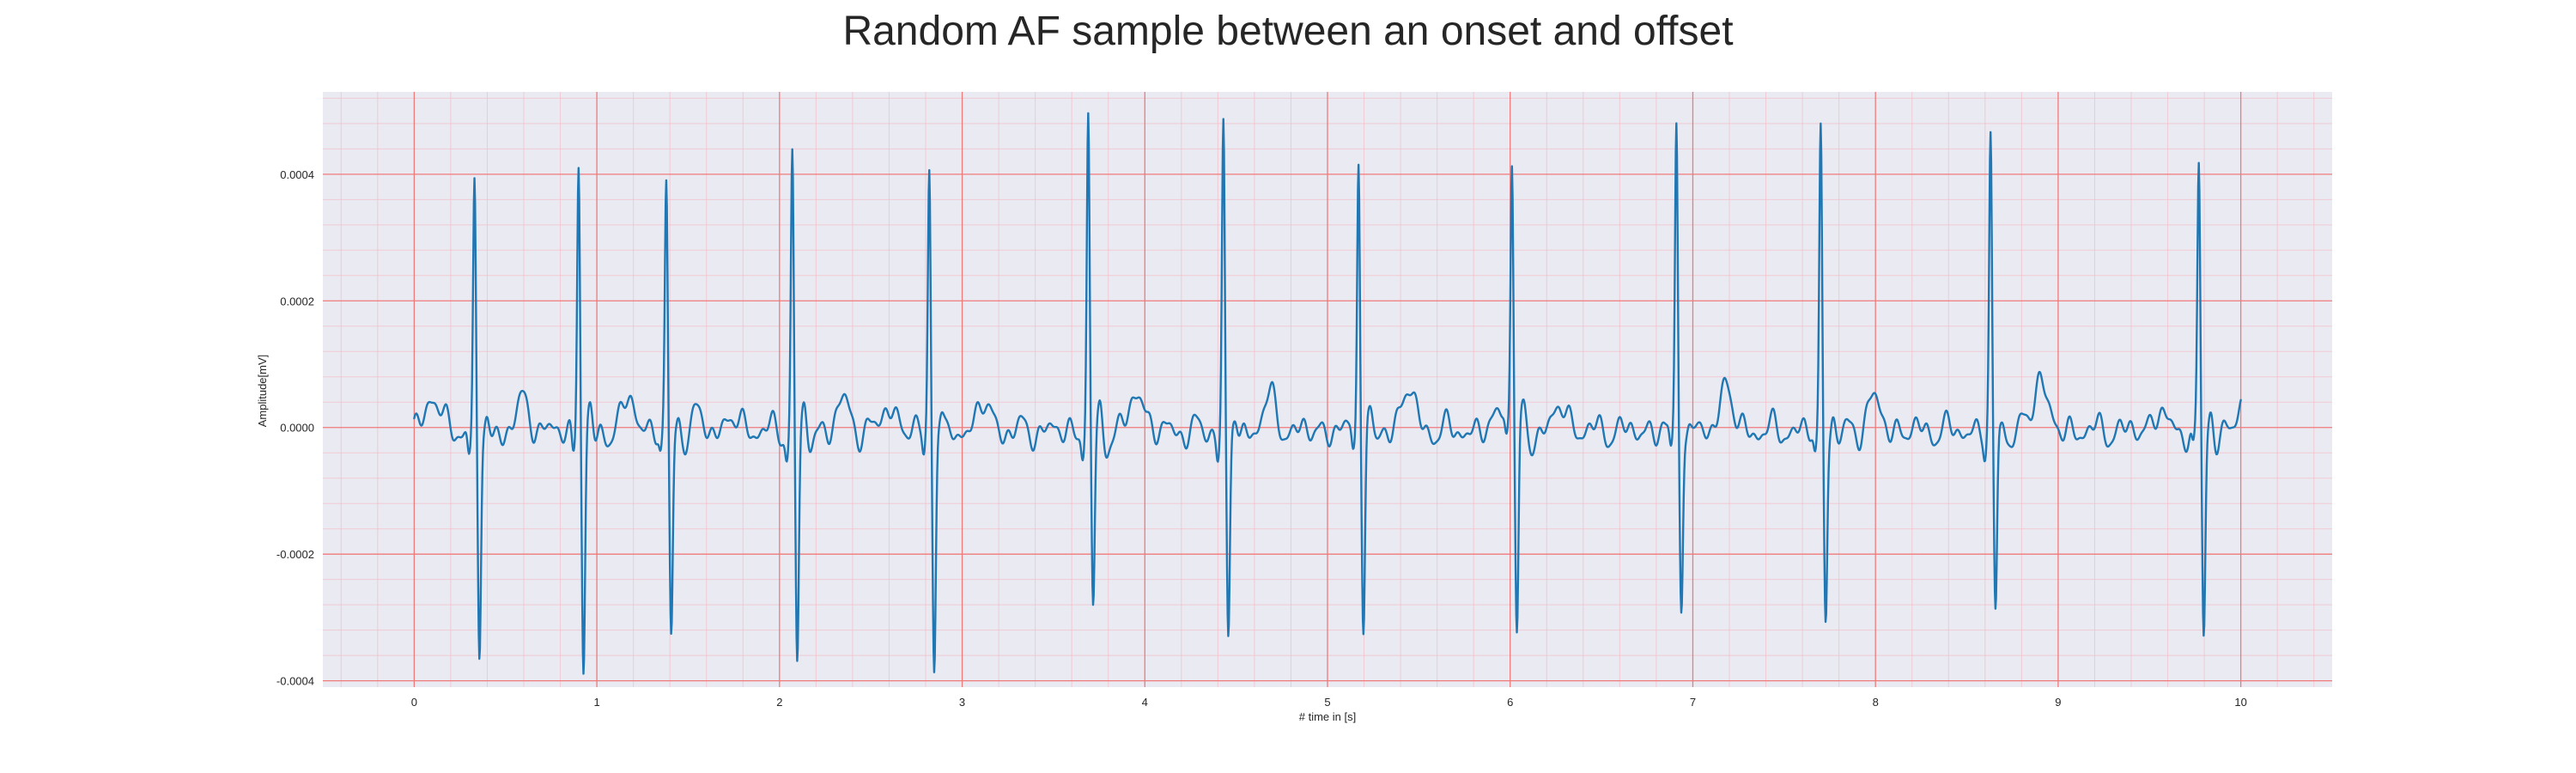 The width and height of the screenshot is (2576, 773). I want to click on y-tick-label: 0.0004, so click(297, 174).